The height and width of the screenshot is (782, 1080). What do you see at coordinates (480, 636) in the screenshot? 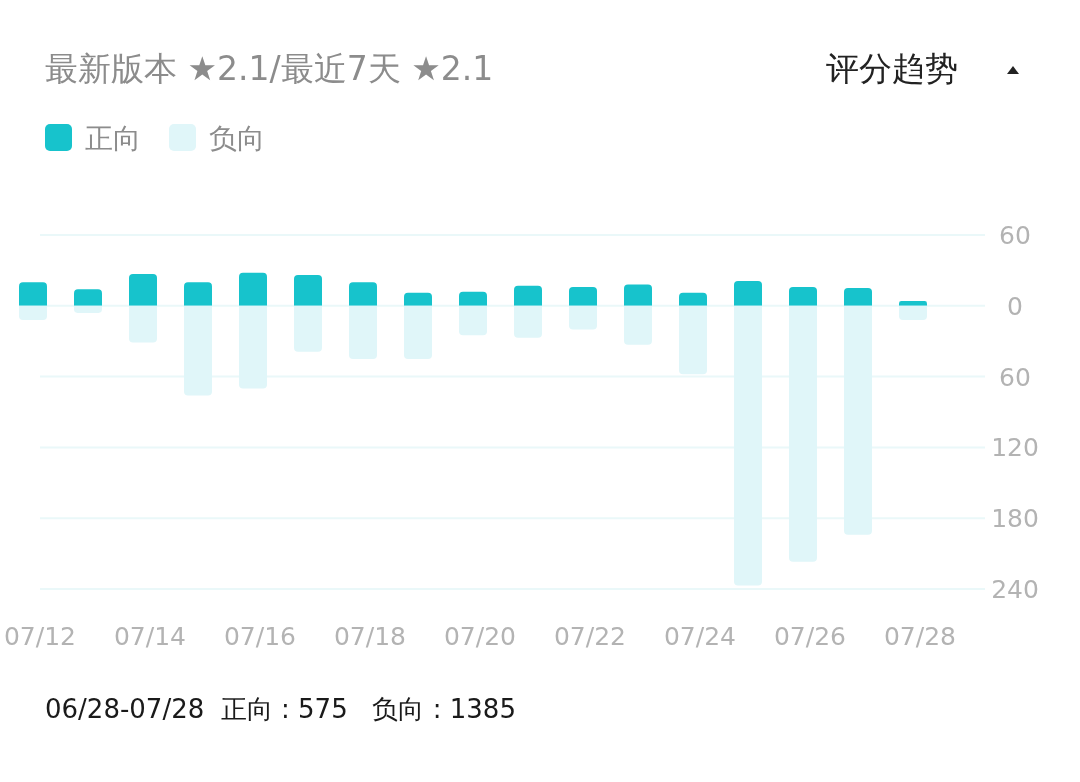
I see `x-tick-label: 07/20` at bounding box center [480, 636].